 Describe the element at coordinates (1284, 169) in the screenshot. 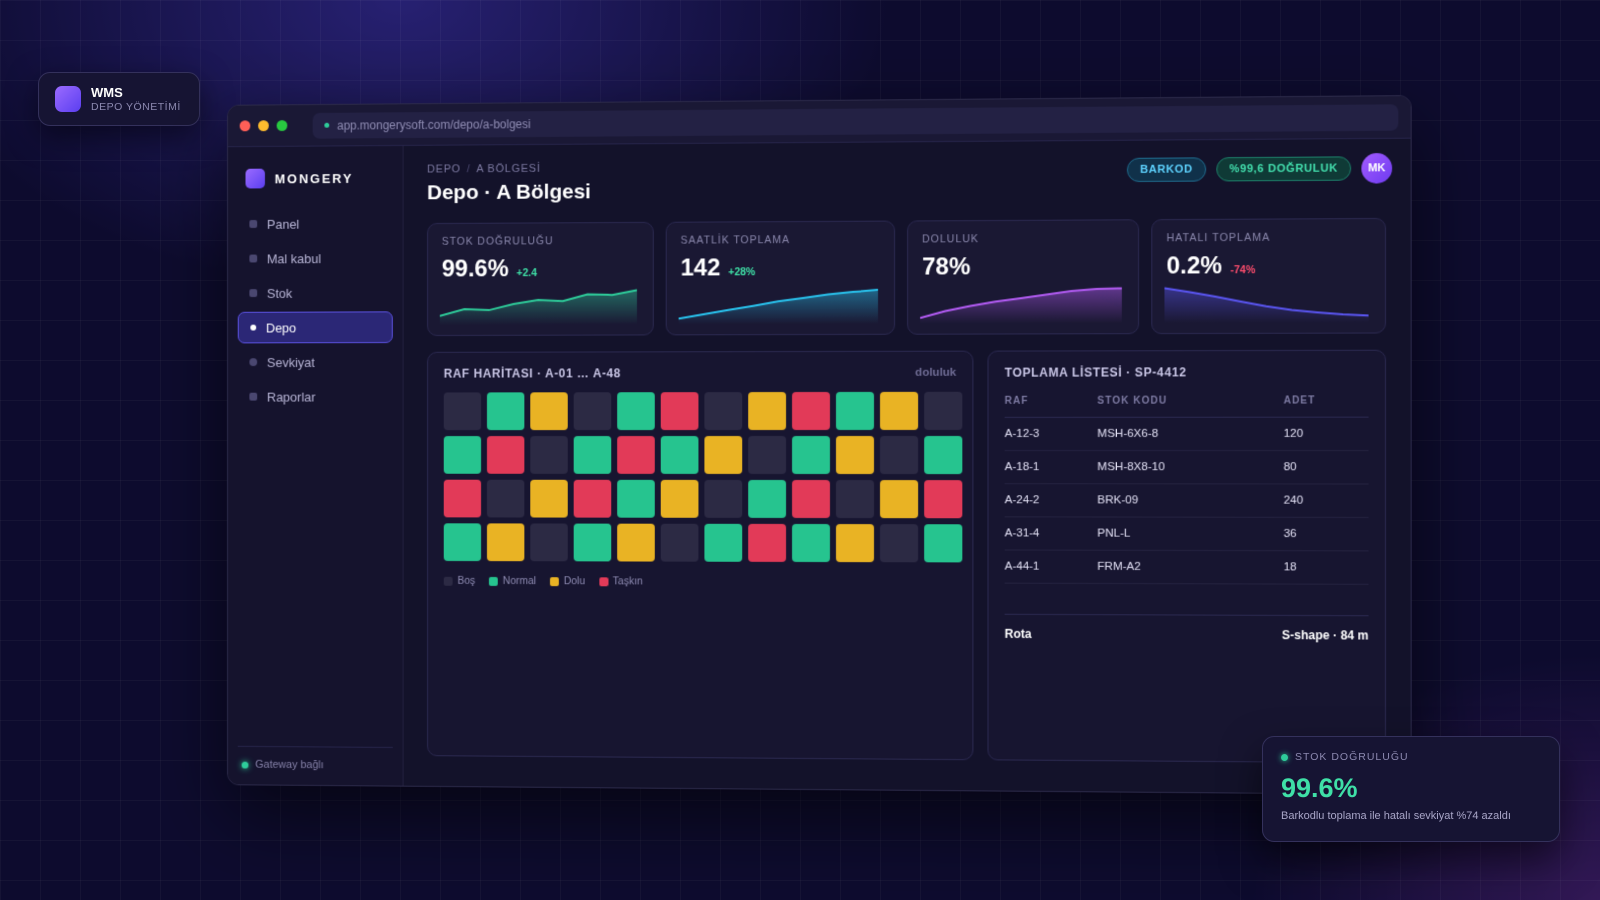

I see `accuracy-badge: %99,6 DOĞRULUK` at that location.